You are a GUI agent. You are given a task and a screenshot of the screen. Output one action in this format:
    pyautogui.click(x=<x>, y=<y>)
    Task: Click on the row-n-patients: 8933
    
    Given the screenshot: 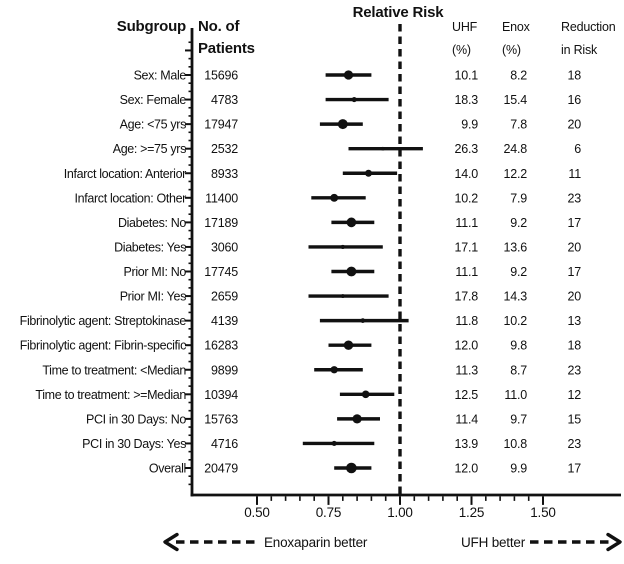 What is the action you would take?
    pyautogui.click(x=224, y=174)
    